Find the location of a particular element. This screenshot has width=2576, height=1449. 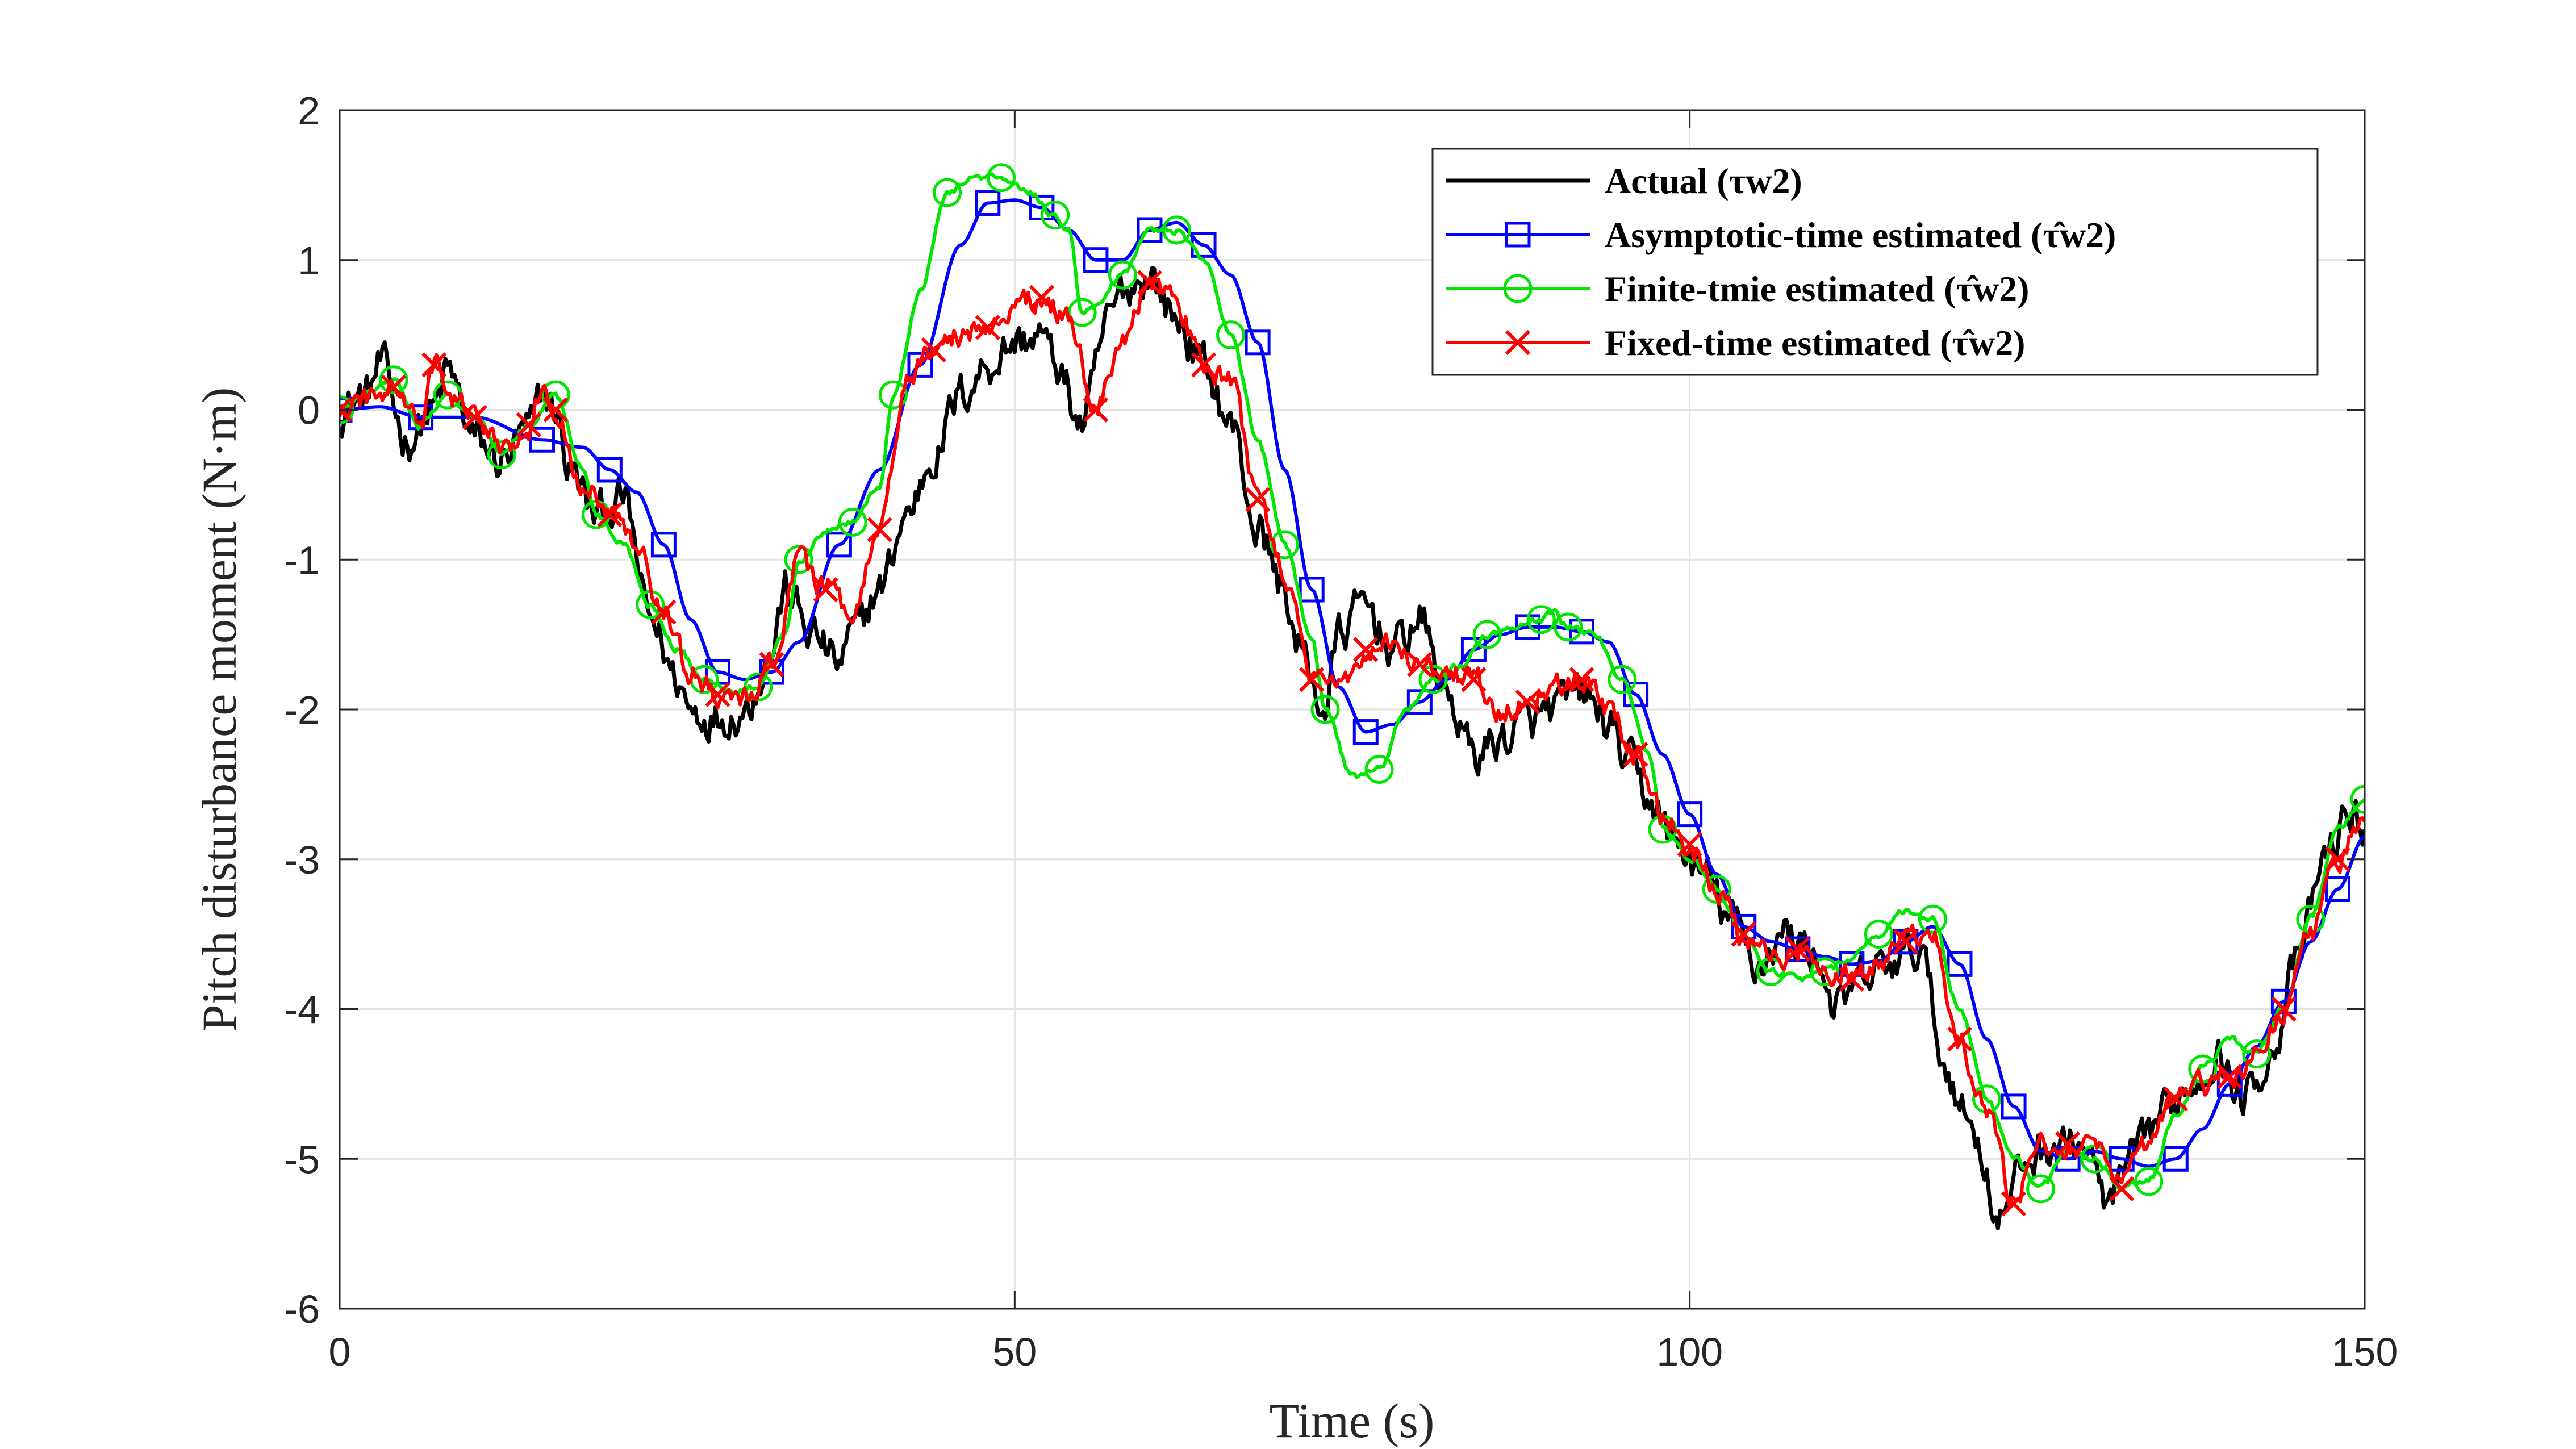

y-tick-label: 1 is located at coordinates (309, 261).